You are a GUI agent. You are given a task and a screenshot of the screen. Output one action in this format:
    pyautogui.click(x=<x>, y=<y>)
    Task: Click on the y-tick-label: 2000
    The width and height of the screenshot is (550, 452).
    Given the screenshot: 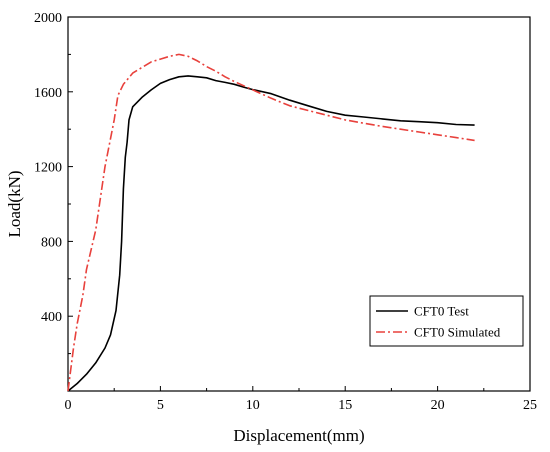 What is the action you would take?
    pyautogui.click(x=48, y=18)
    